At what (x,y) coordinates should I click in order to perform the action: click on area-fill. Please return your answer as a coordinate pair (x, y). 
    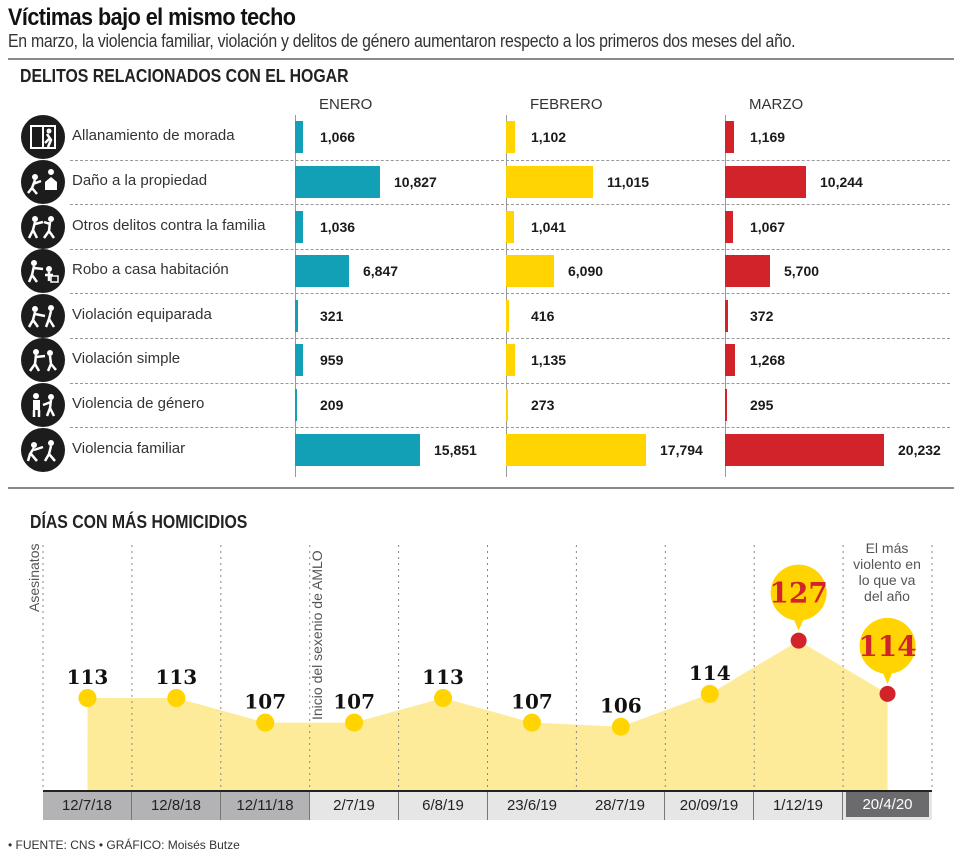
    Looking at the image, I should click on (487, 715).